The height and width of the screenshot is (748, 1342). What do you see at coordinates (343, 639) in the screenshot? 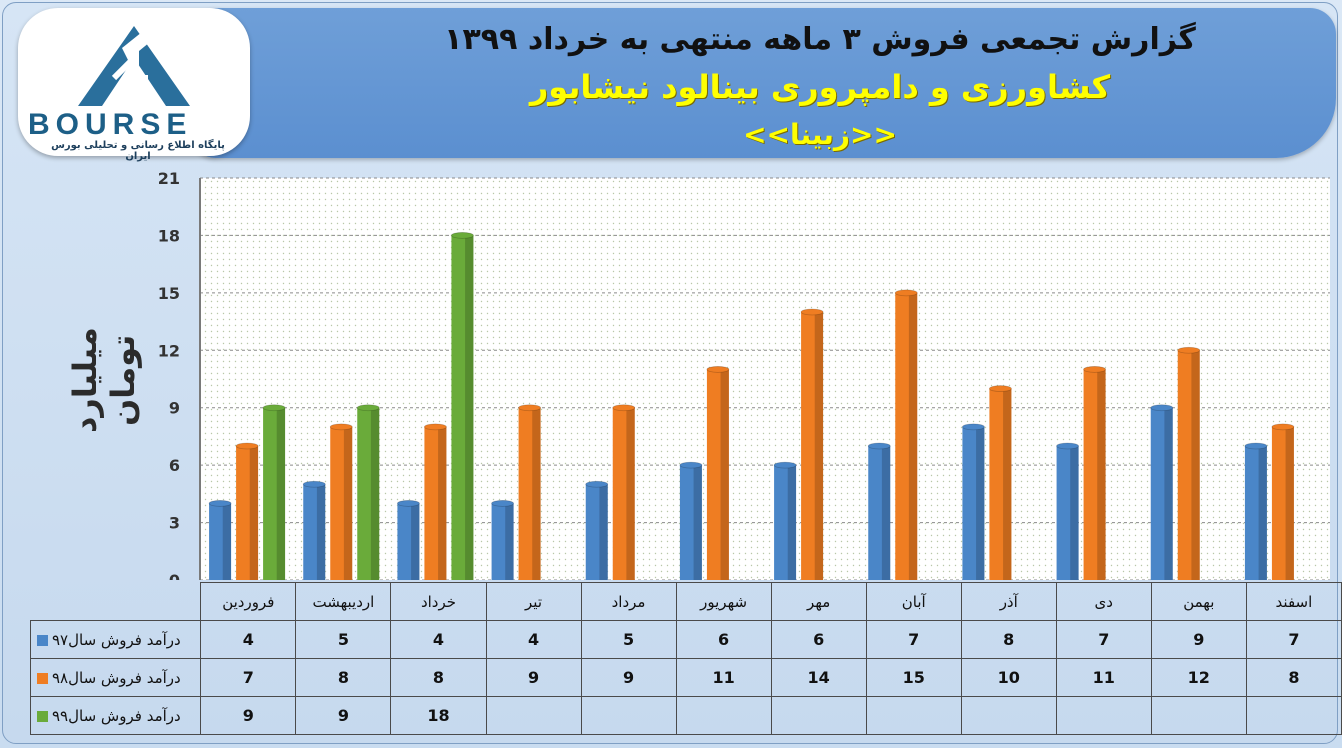
I see `data-label: 5` at bounding box center [343, 639].